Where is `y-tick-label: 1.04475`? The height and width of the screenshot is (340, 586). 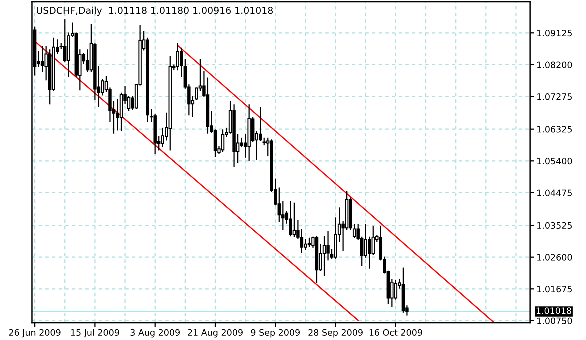
y-tick-label: 1.04475 is located at coordinates (555, 193).